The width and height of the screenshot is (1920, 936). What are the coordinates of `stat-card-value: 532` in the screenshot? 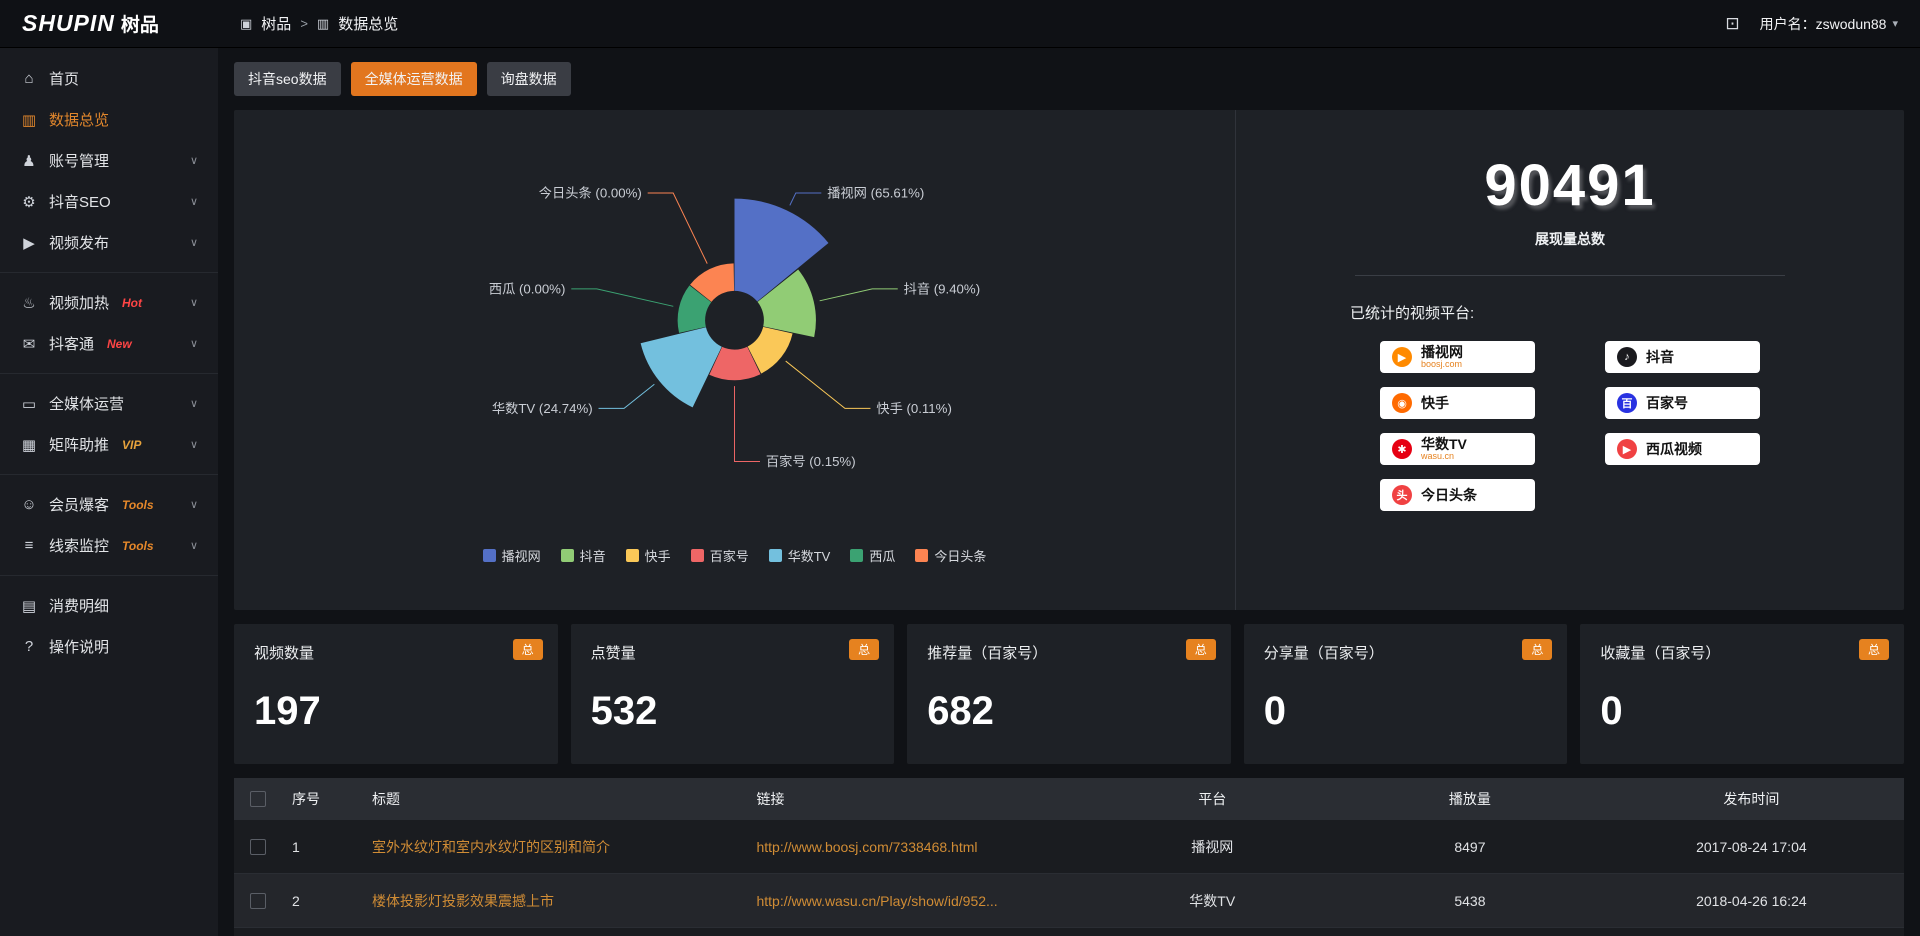 It's located at (624, 711).